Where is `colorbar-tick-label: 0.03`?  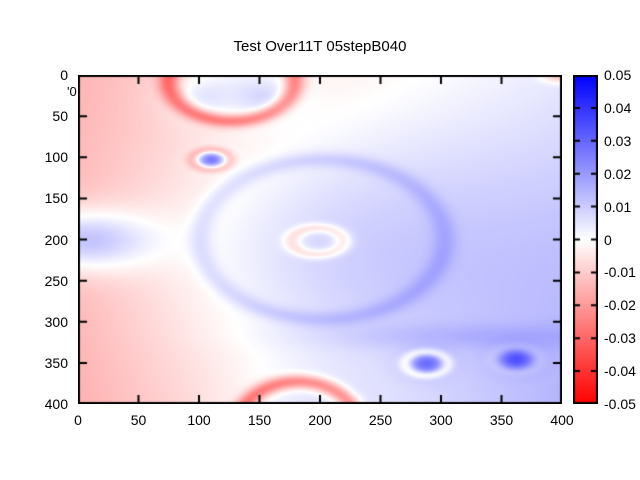
colorbar-tick-label: 0.03 is located at coordinates (618, 140).